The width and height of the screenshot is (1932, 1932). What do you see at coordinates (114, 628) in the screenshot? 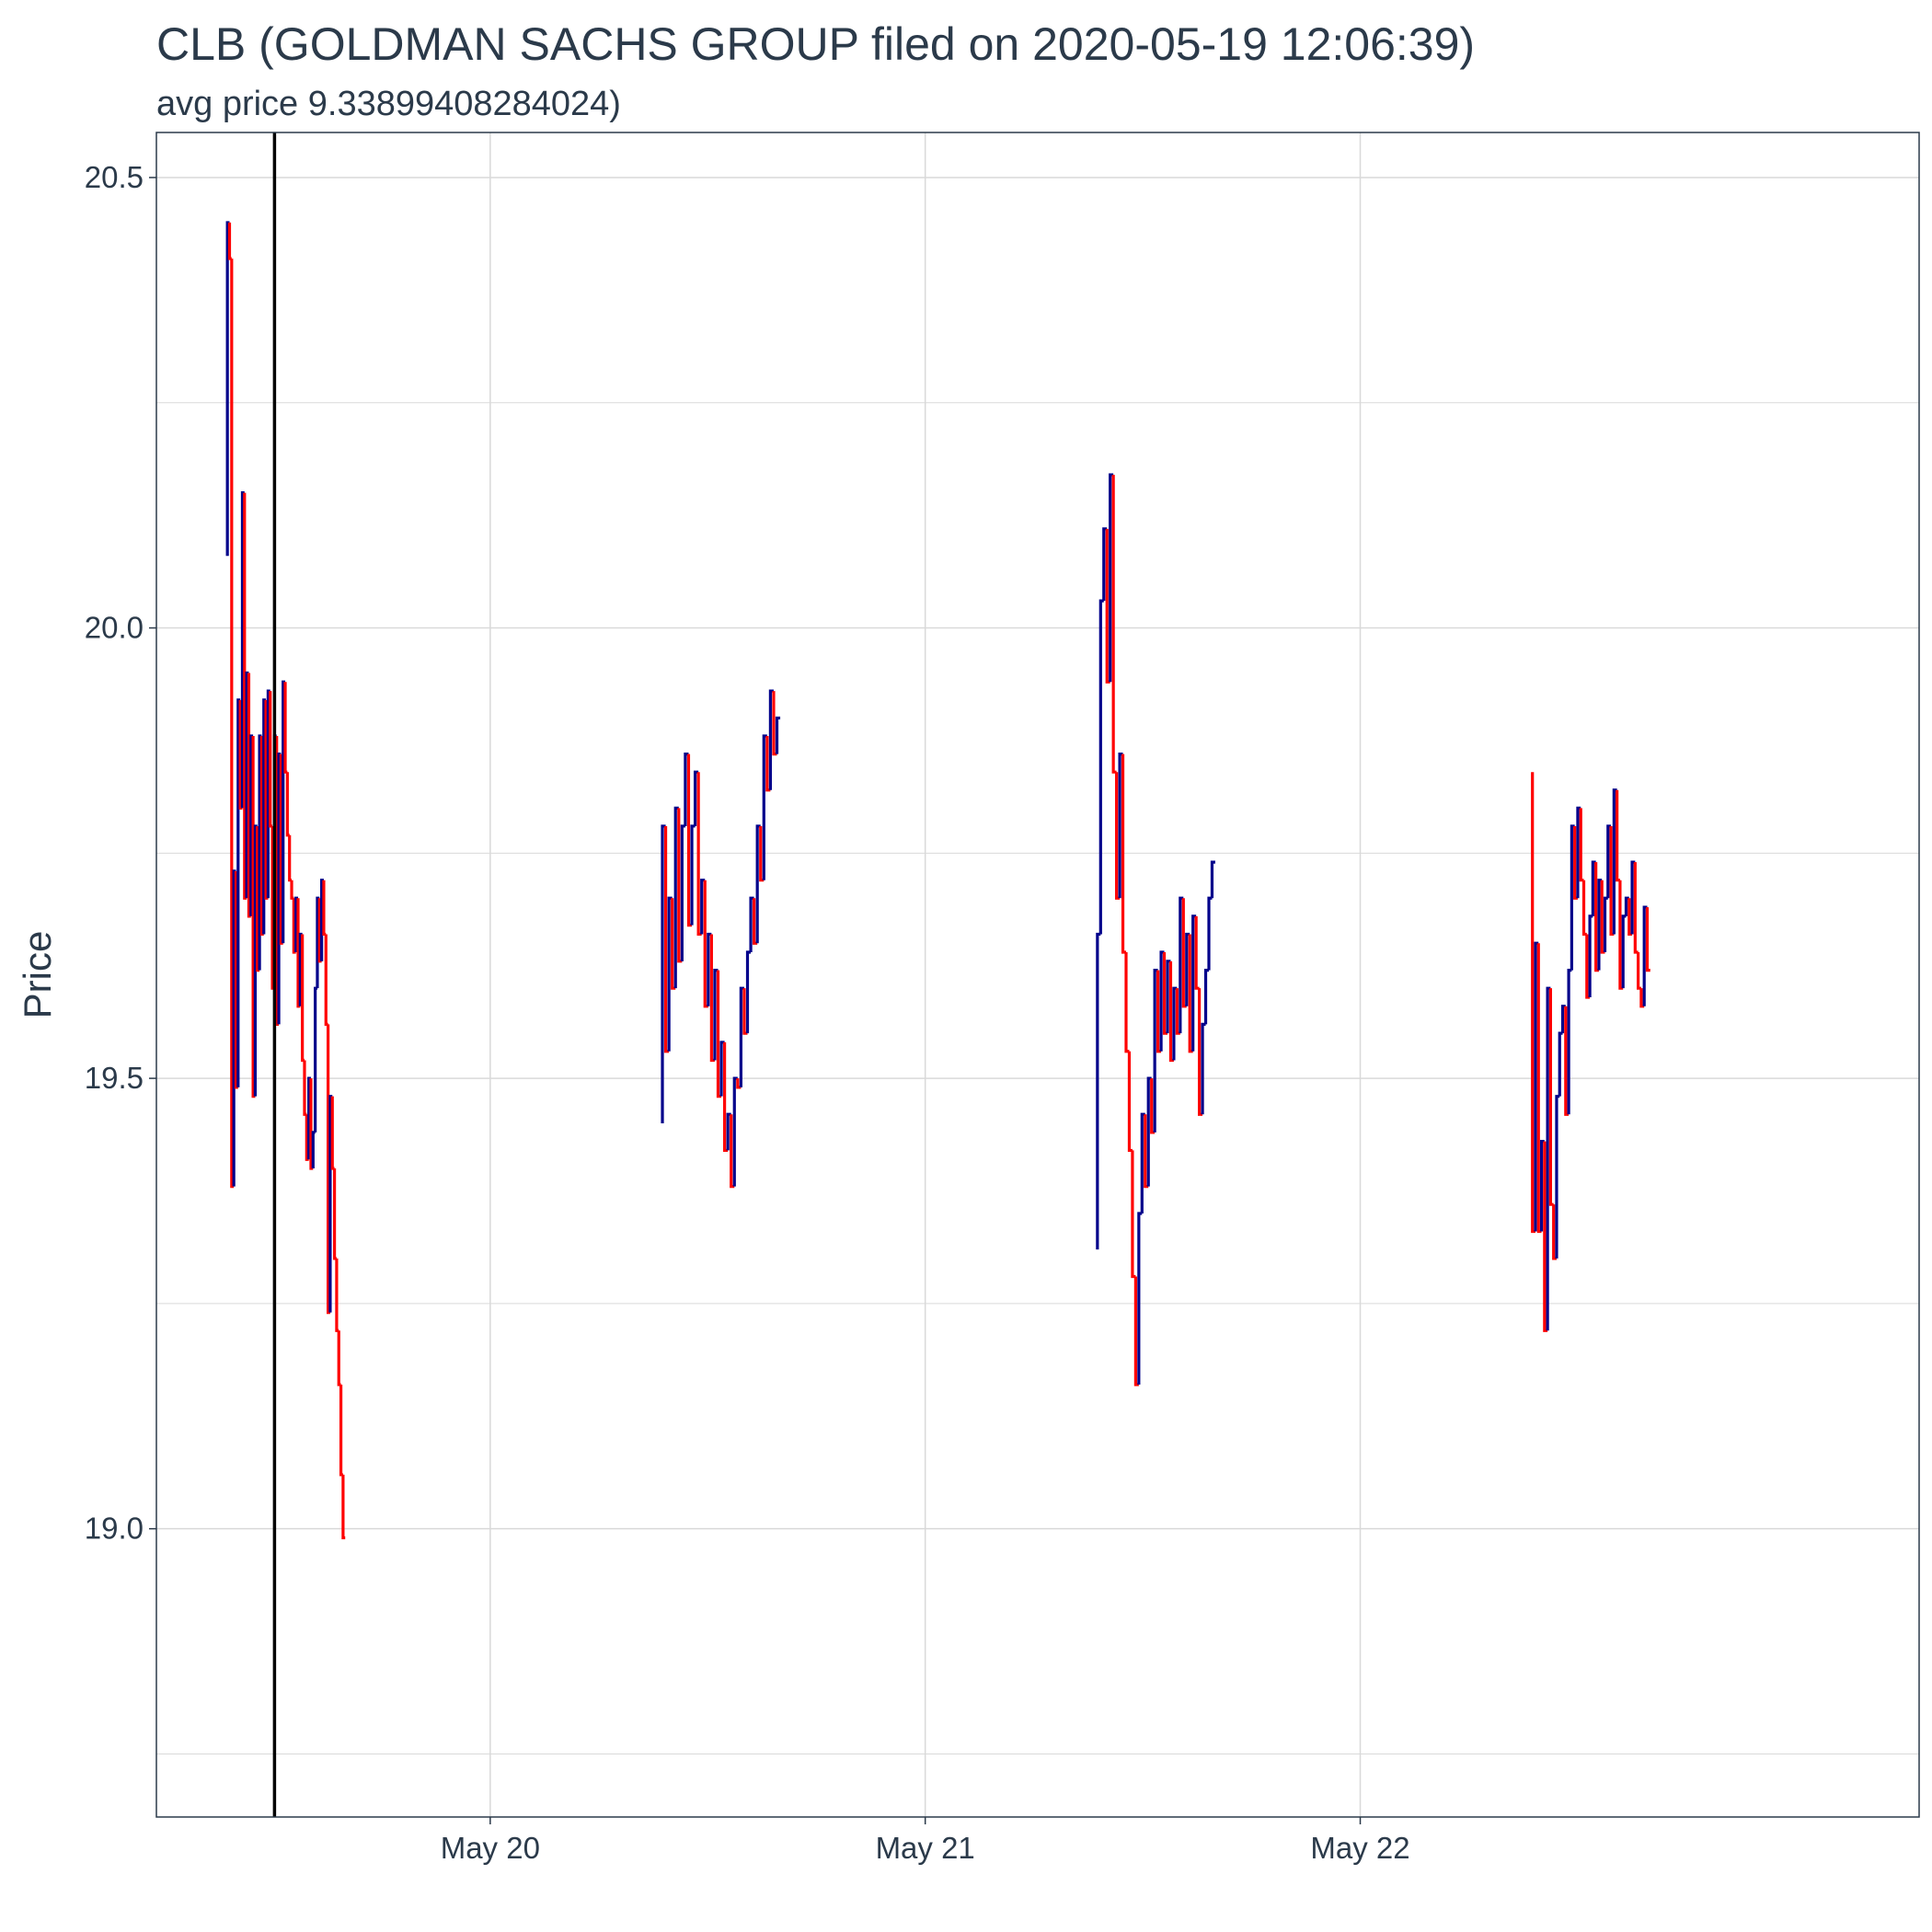
I see `y-tick-label: 20.0` at bounding box center [114, 628].